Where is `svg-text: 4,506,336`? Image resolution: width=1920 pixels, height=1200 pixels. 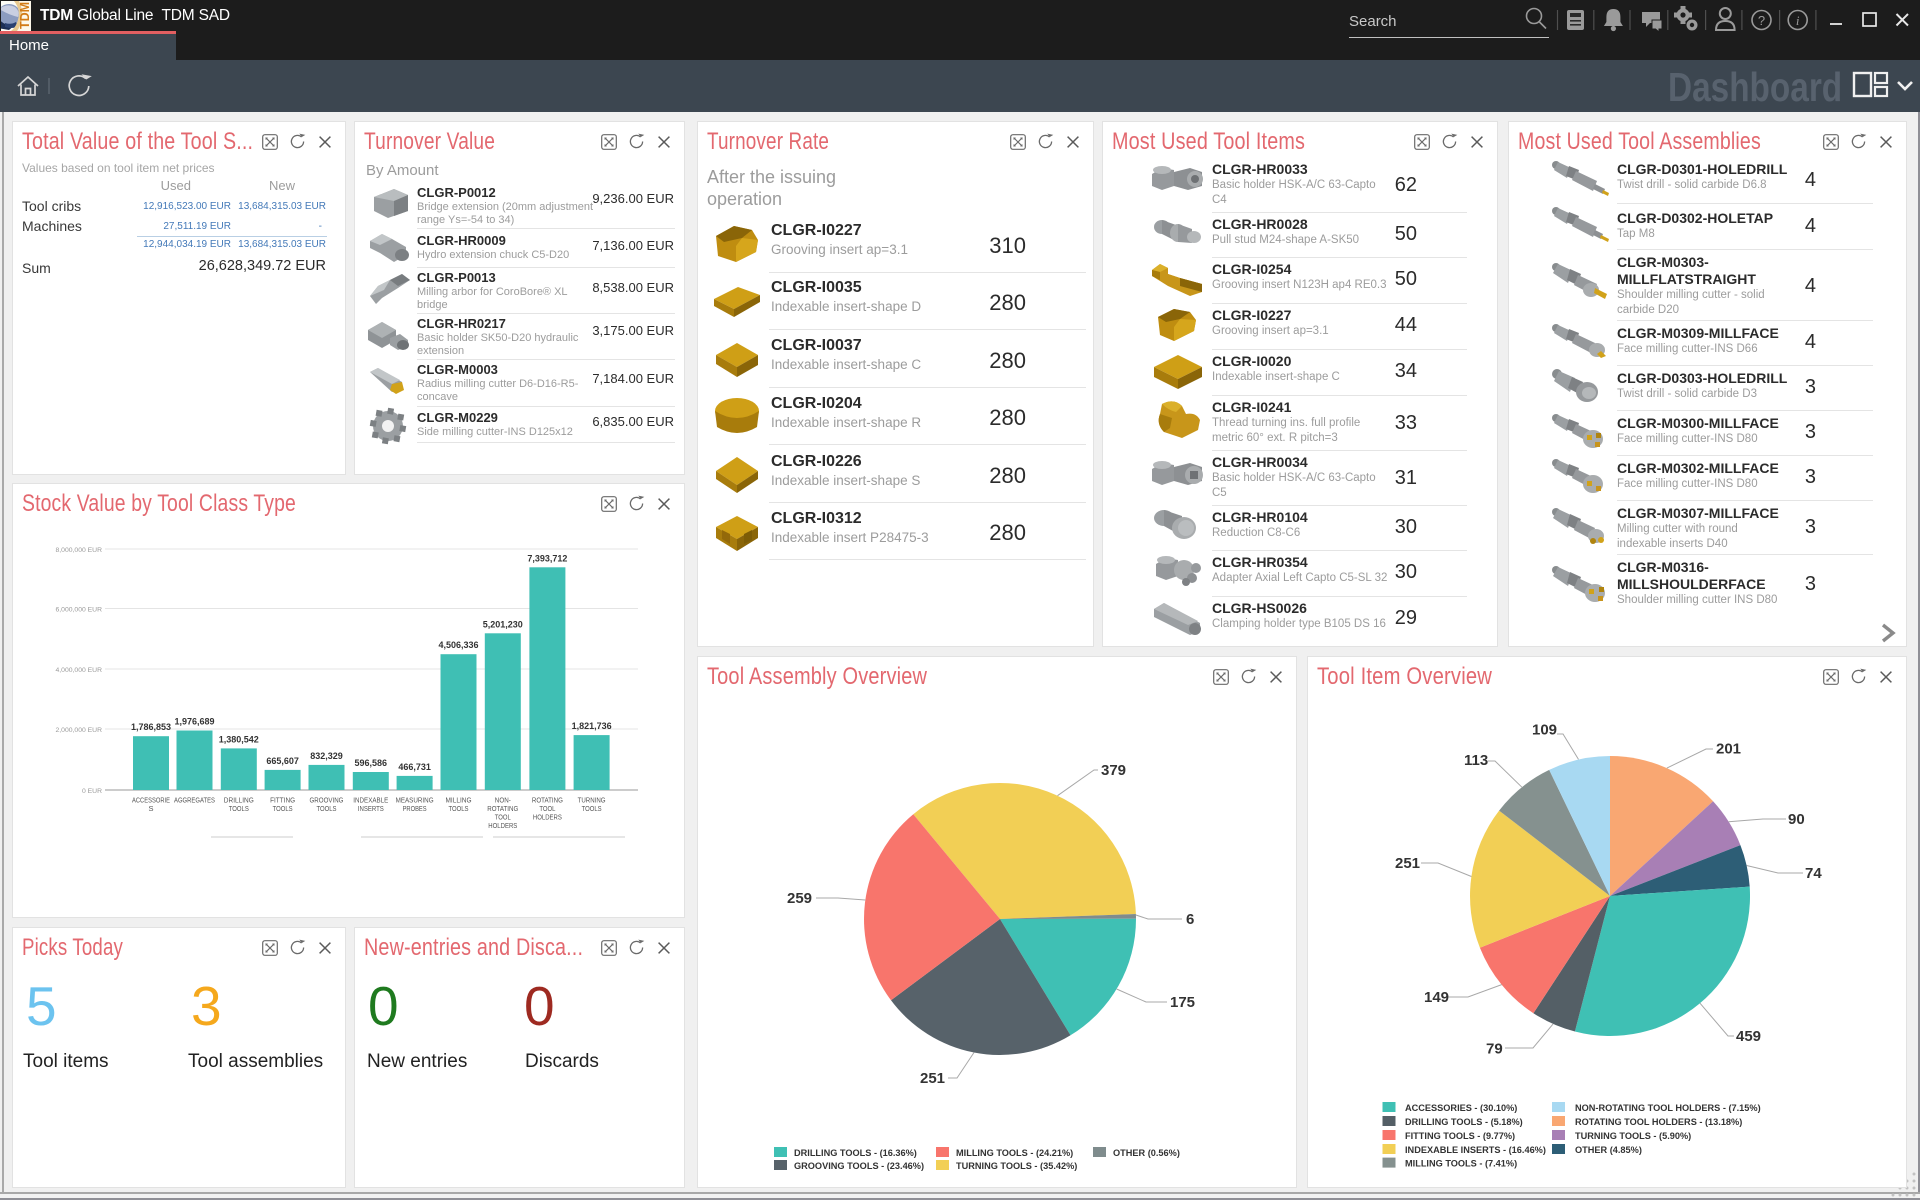
svg-text: 4,506,336 is located at coordinates (458, 645).